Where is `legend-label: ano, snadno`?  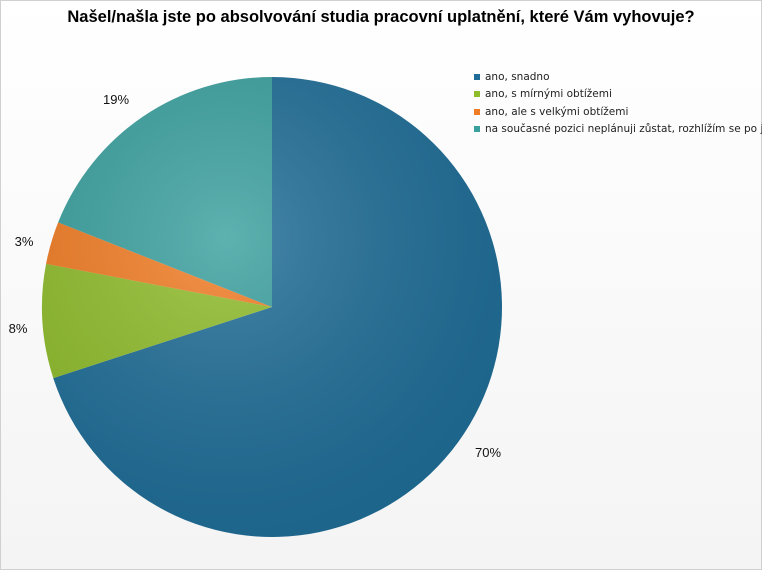 legend-label: ano, snadno is located at coordinates (517, 76).